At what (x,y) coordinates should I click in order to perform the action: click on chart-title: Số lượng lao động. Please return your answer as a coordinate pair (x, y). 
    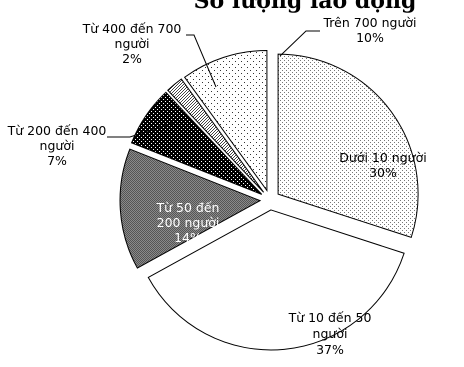
    Looking at the image, I should click on (305, 7).